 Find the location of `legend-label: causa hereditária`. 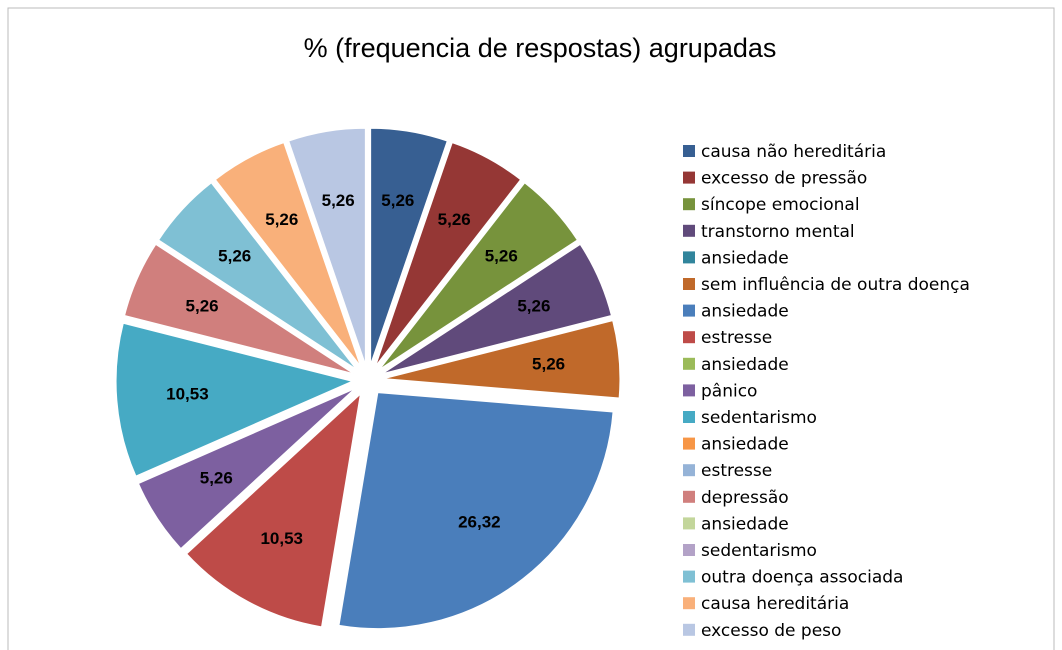

legend-label: causa hereditária is located at coordinates (775, 604).